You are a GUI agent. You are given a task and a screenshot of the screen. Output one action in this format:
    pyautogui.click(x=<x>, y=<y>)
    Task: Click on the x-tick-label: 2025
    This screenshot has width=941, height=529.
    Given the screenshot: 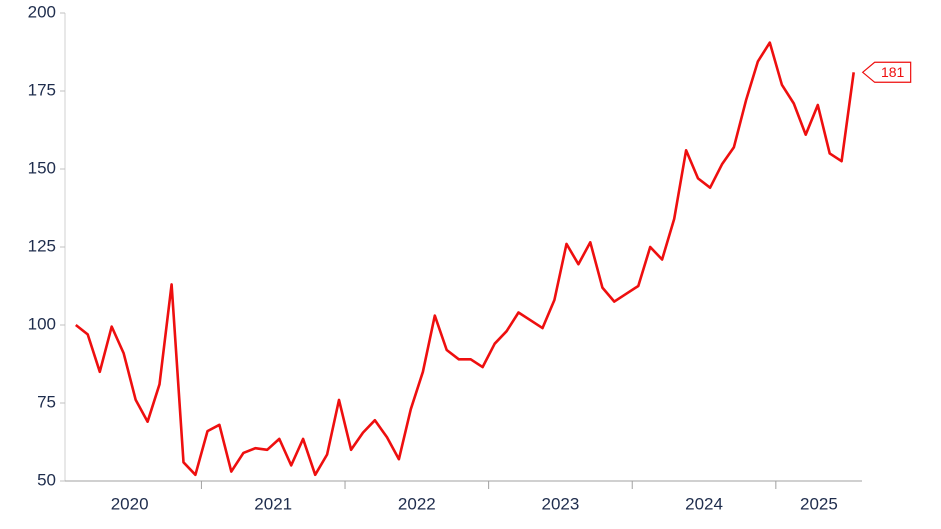 What is the action you would take?
    pyautogui.click(x=819, y=503)
    